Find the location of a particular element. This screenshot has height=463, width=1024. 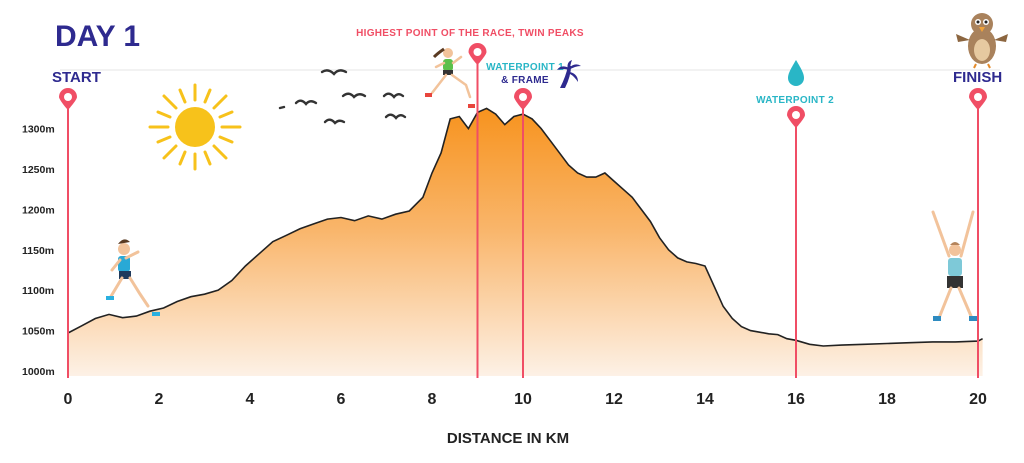

palm-frame-icon is located at coordinates (569, 74).